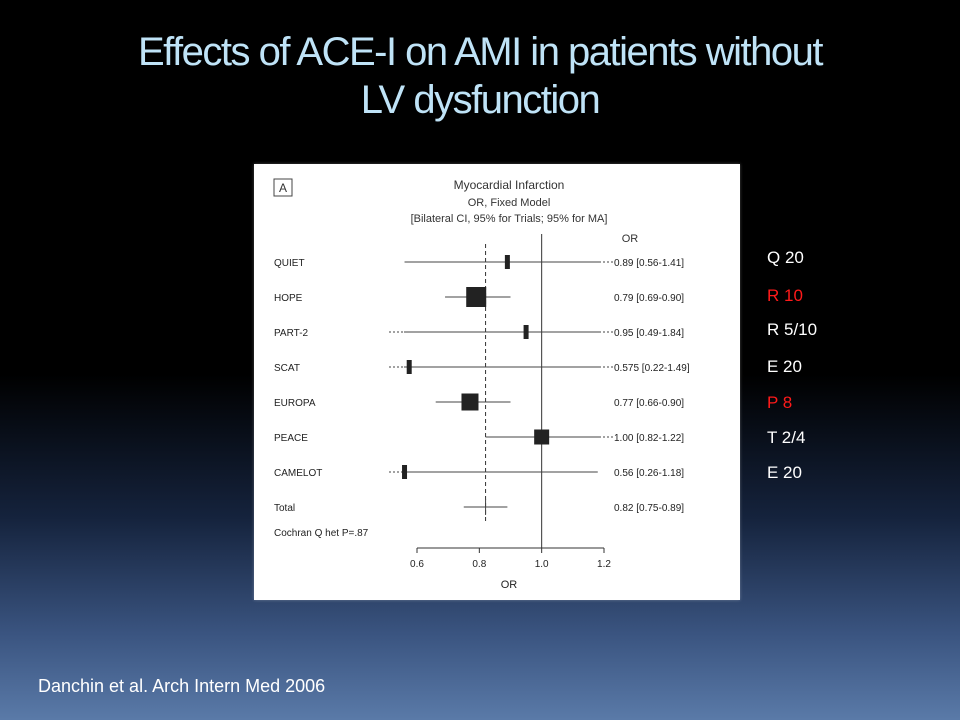  I want to click on column-header: OR, so click(630, 239).